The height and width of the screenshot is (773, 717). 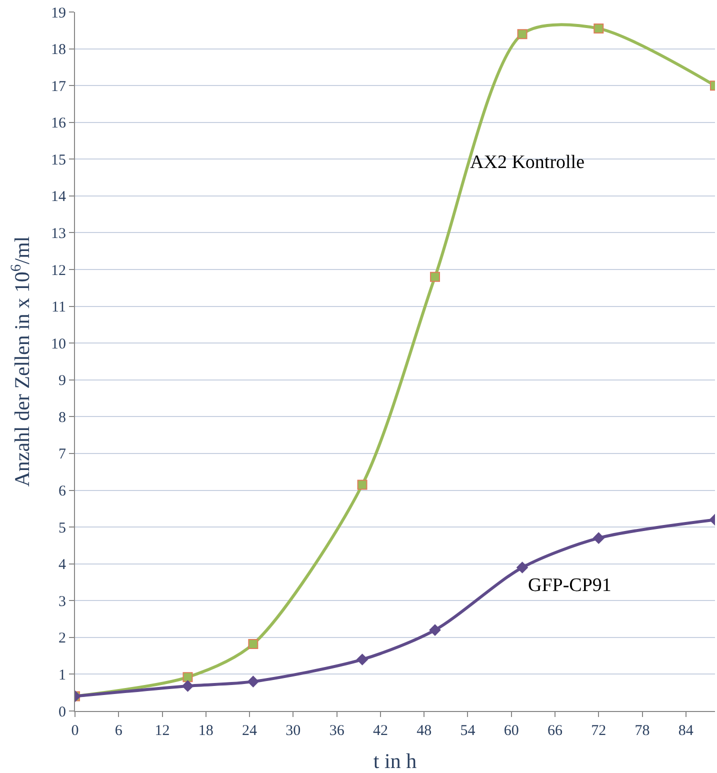 What do you see at coordinates (250, 731) in the screenshot?
I see `x-tick-label: 24` at bounding box center [250, 731].